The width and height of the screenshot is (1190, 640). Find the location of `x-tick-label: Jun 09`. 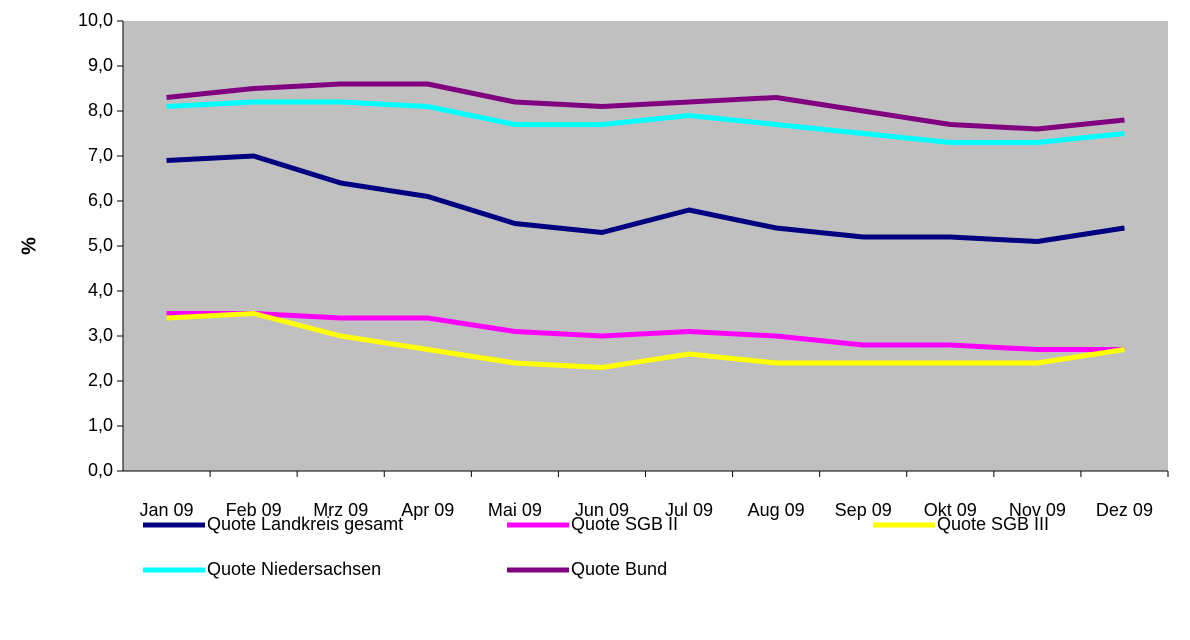

x-tick-label: Jun 09 is located at coordinates (602, 510).